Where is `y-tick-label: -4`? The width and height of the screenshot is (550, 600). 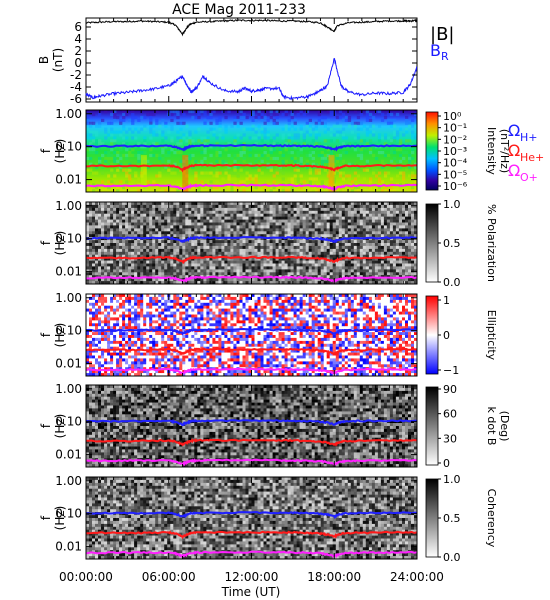
y-tick-label: -4 is located at coordinates (76, 87).